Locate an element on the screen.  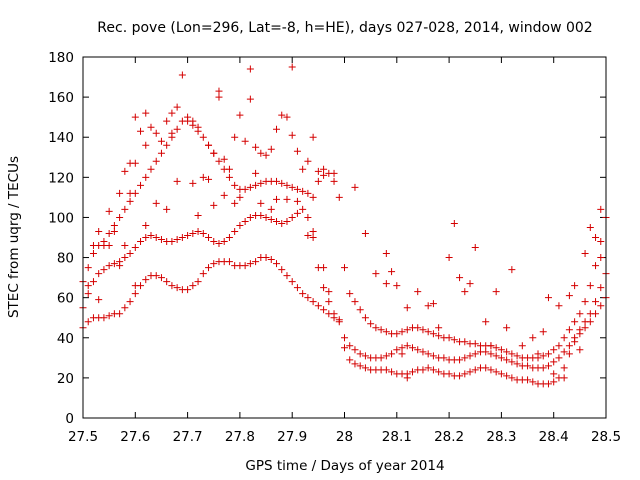
y-tick-label: 80 is located at coordinates (65, 259).